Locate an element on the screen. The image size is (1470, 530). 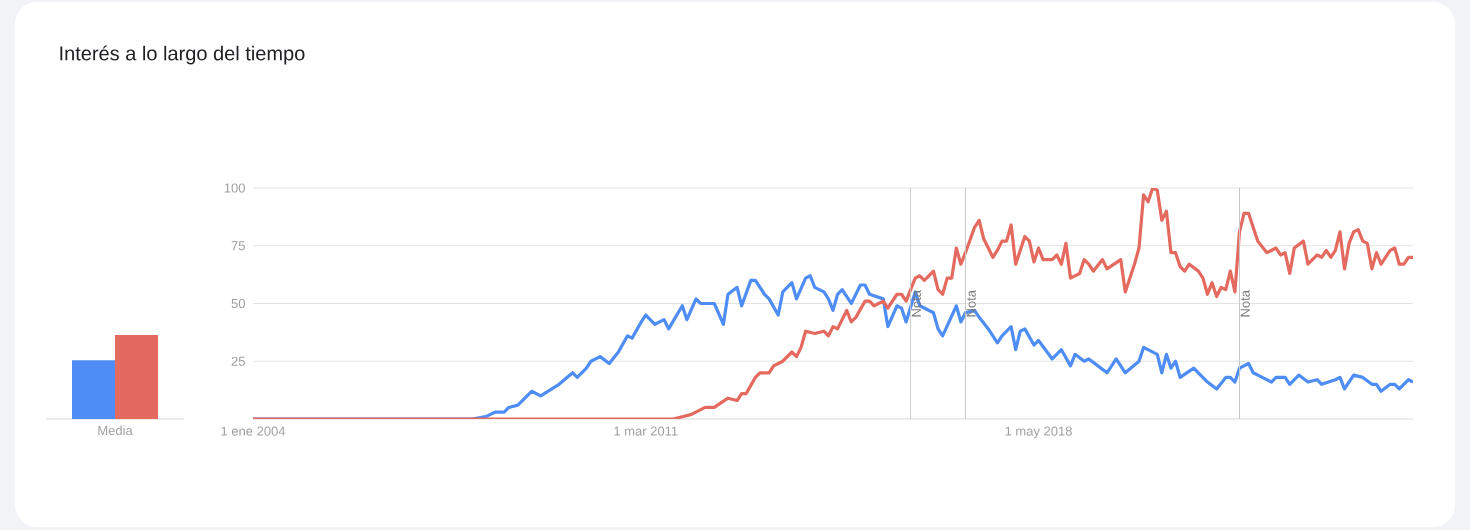
y-tick-label: 50 is located at coordinates (238, 303).